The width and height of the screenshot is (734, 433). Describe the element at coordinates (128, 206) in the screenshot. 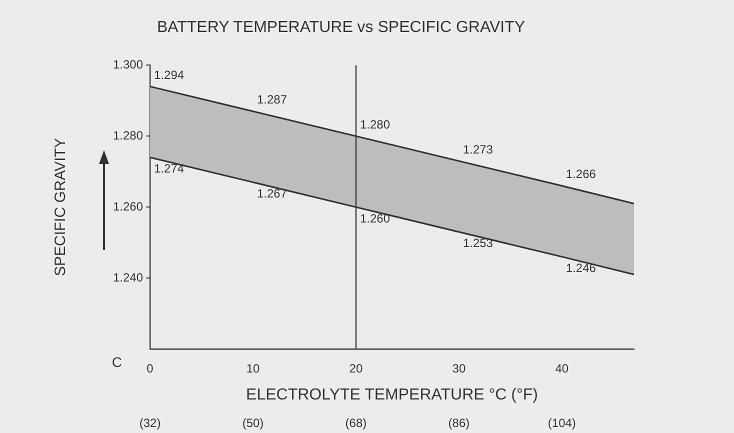

I see `y-tick-label: 1.260` at that location.